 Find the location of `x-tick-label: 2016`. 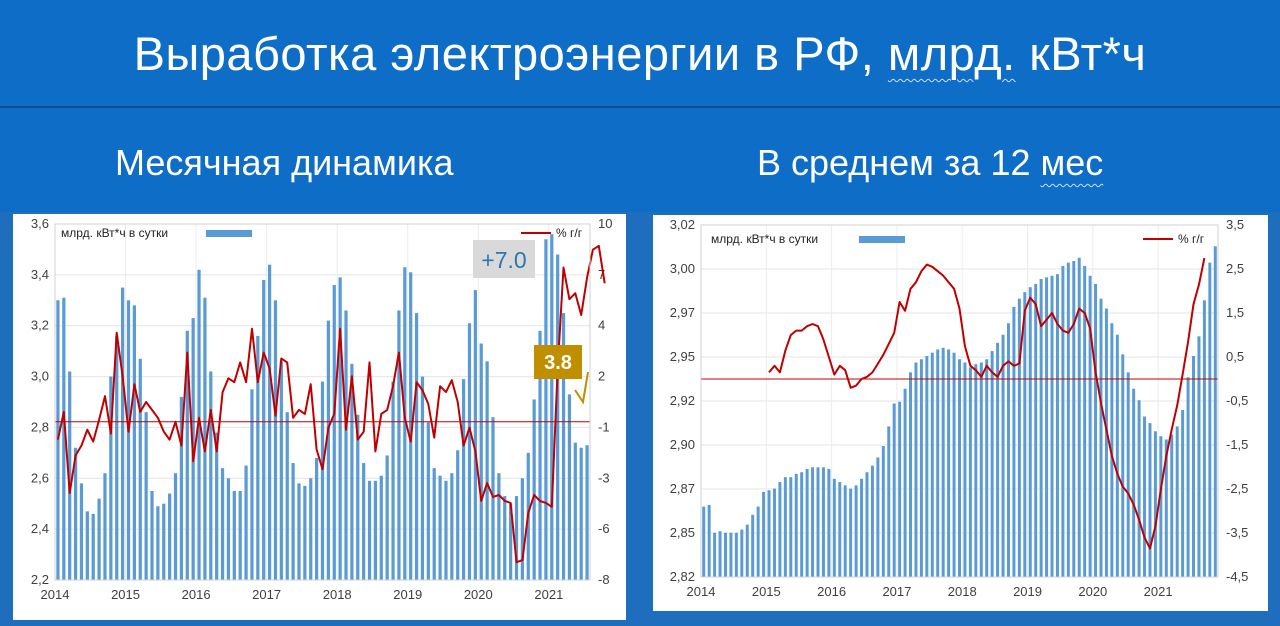

x-tick-label: 2016 is located at coordinates (831, 591).